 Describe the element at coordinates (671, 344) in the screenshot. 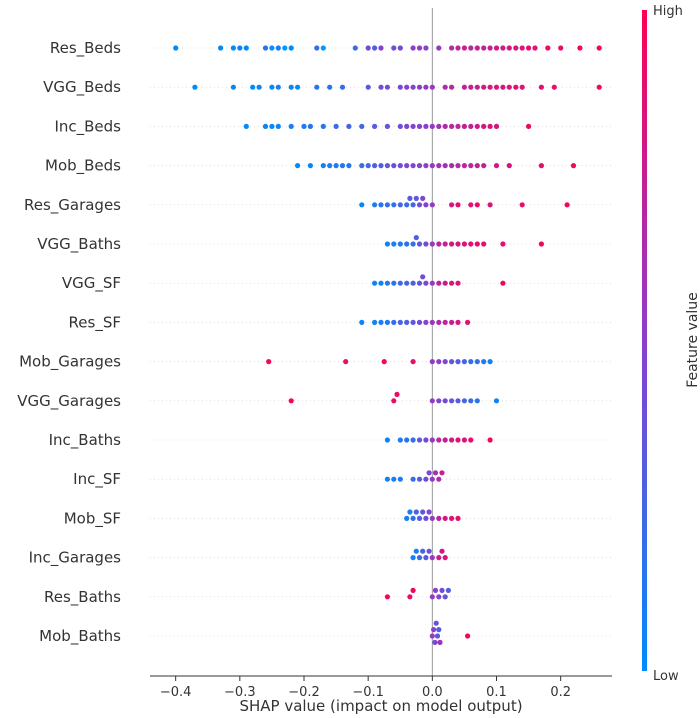

I see `colorbar: High Low Feature value` at that location.